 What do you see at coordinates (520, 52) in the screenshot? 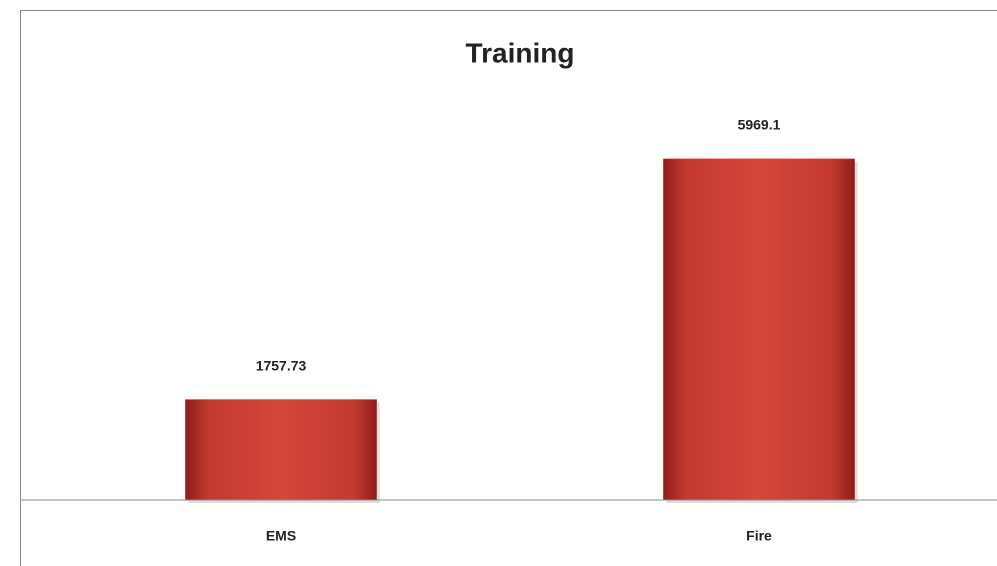
I see `chart-title: Training` at bounding box center [520, 52].